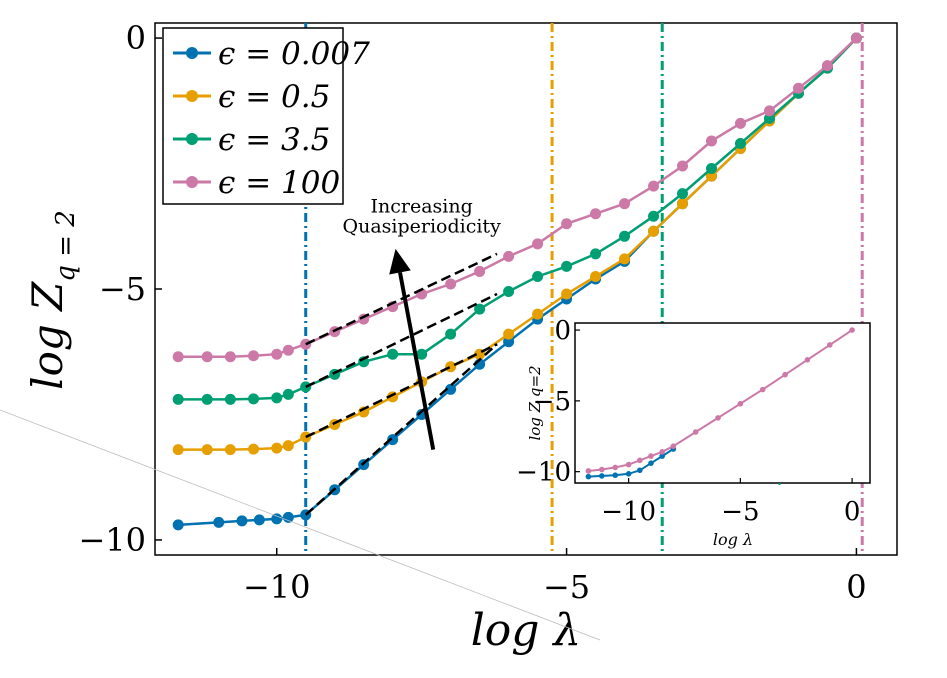  Describe the element at coordinates (400, 261) in the screenshot. I see `arrowhead-icon` at that location.